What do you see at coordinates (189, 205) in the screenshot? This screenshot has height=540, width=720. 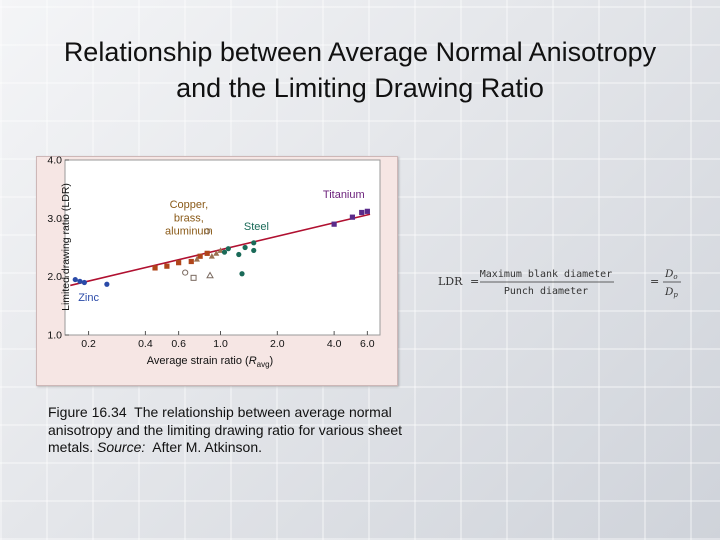 I see `chart-annotation: Copper,` at bounding box center [189, 205].